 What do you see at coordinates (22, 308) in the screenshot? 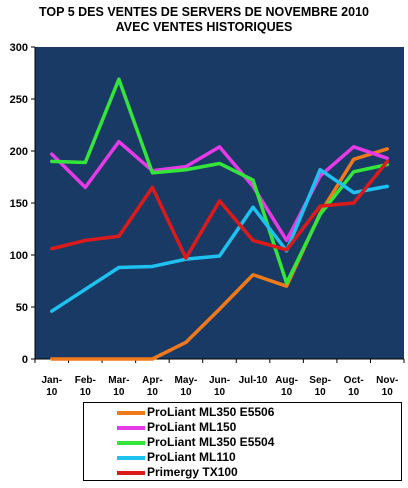
I see `y-tick-label: 50` at bounding box center [22, 308].